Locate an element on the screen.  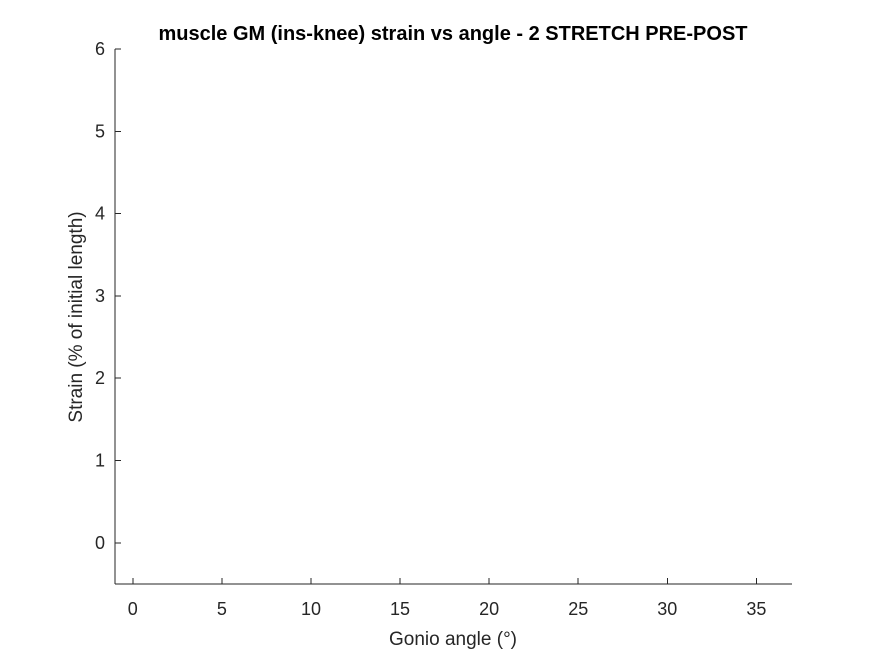
y-axis-label: Strain (% of initial length) is located at coordinates (76, 316).